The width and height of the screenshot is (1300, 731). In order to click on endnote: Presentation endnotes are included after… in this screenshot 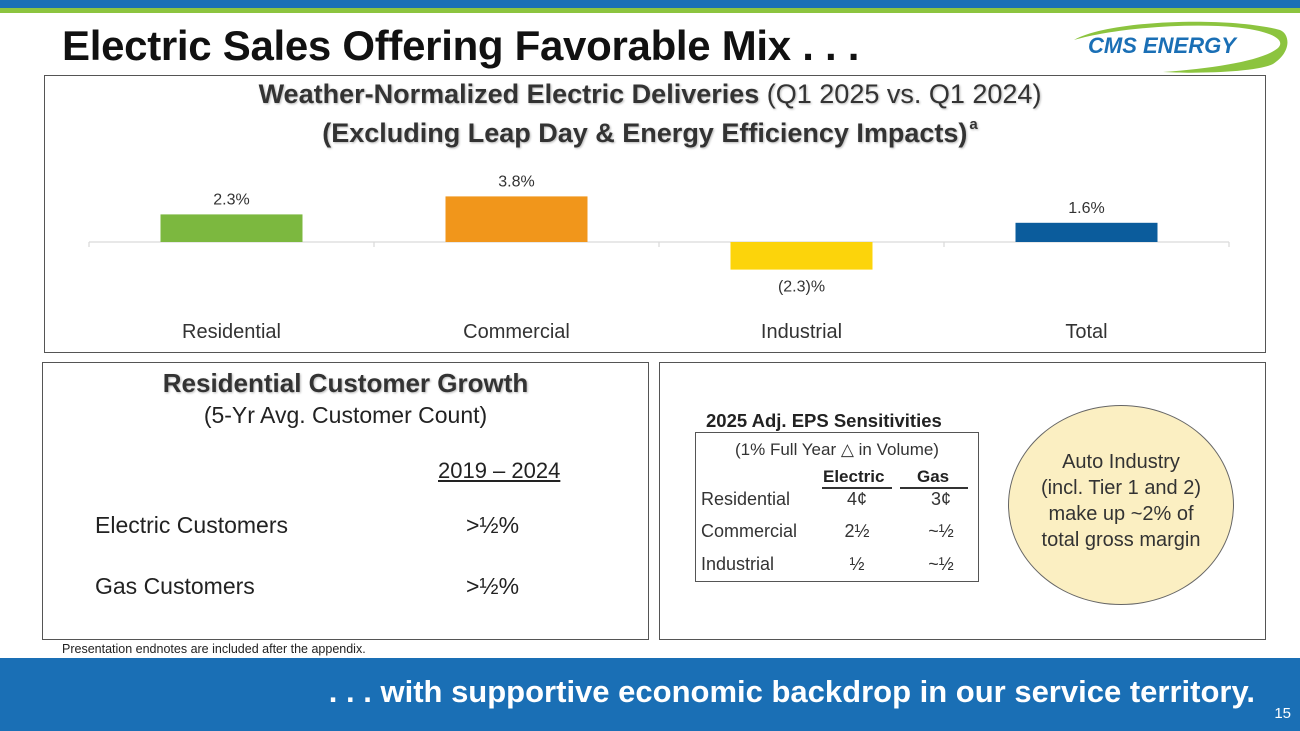, I will do `click(214, 649)`.